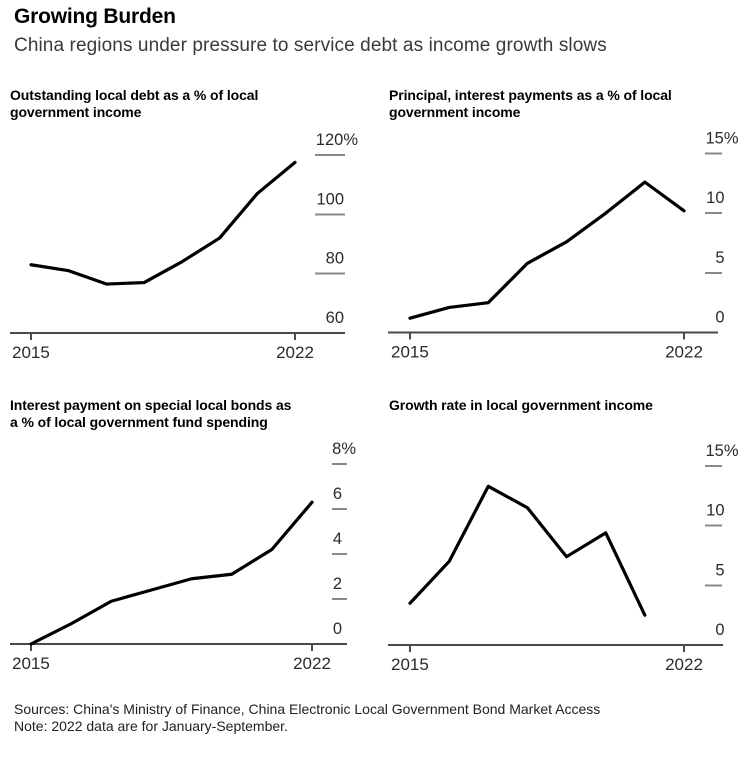 Image resolution: width=753 pixels, height=760 pixels. I want to click on chart-title-income-growth: Growth rate in local government income, so click(521, 405).